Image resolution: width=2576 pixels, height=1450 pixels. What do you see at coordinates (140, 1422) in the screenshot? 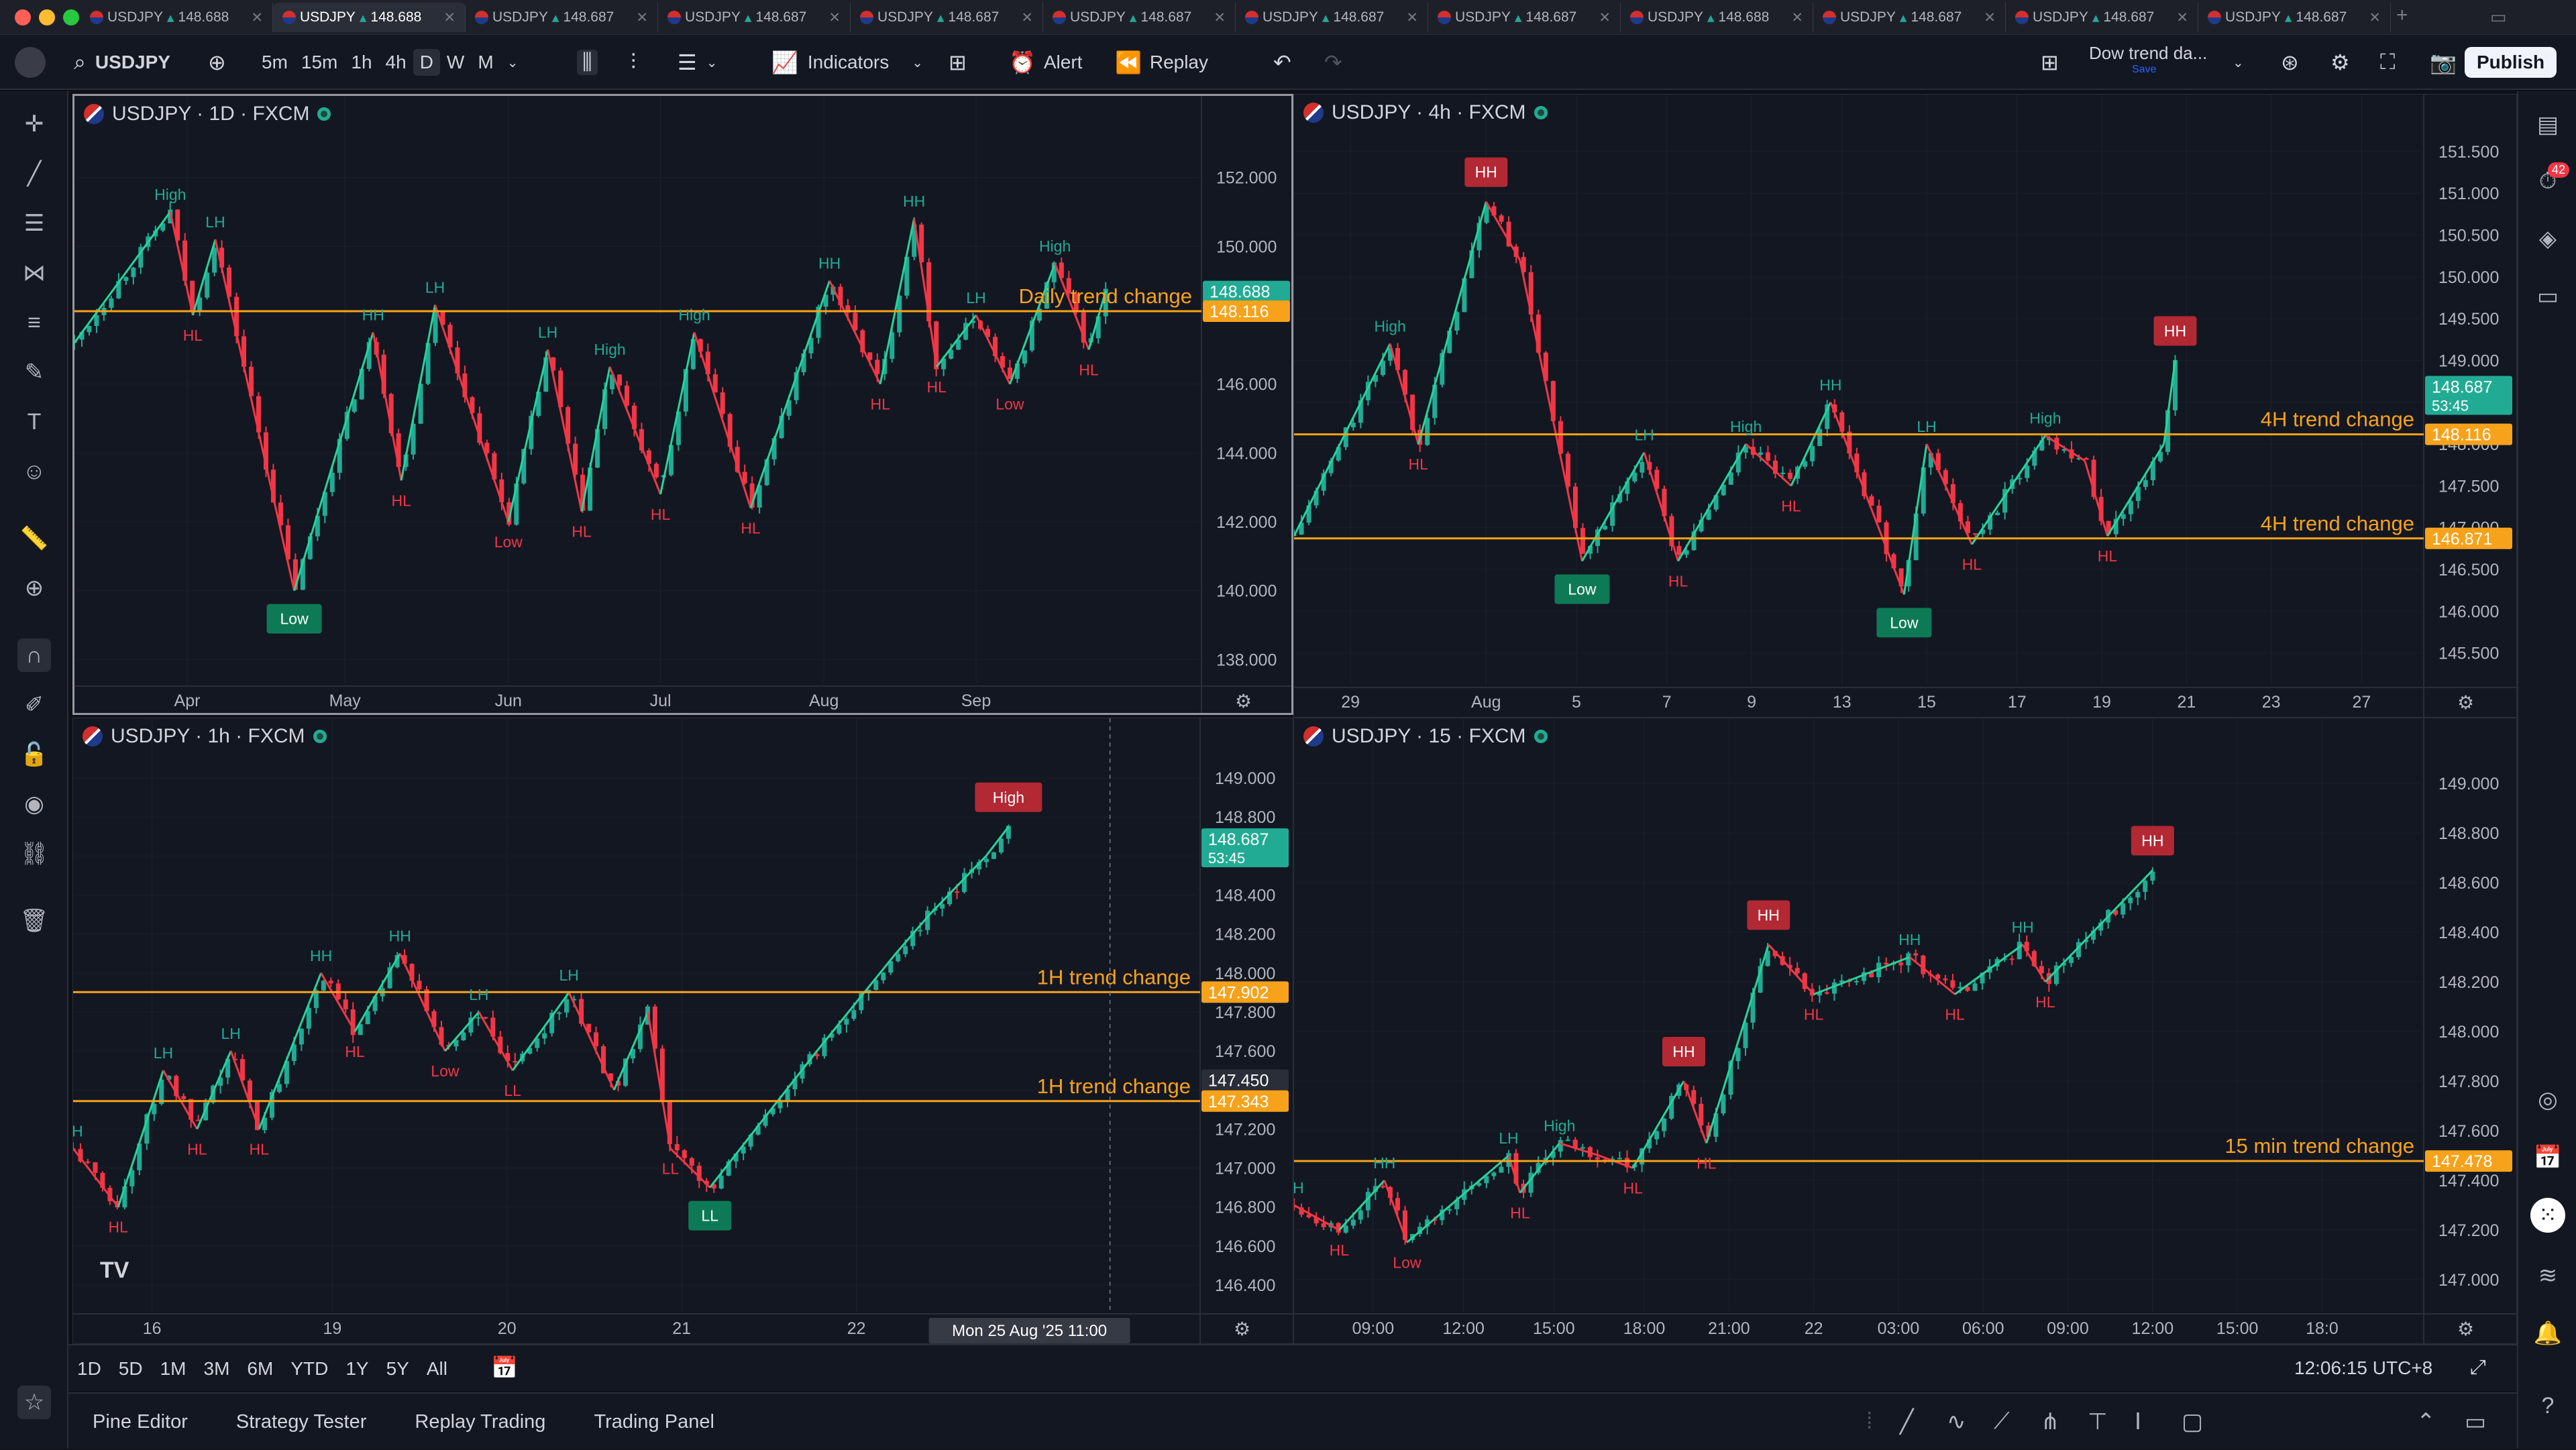
I see `footer-tab: Pine Editor` at bounding box center [140, 1422].